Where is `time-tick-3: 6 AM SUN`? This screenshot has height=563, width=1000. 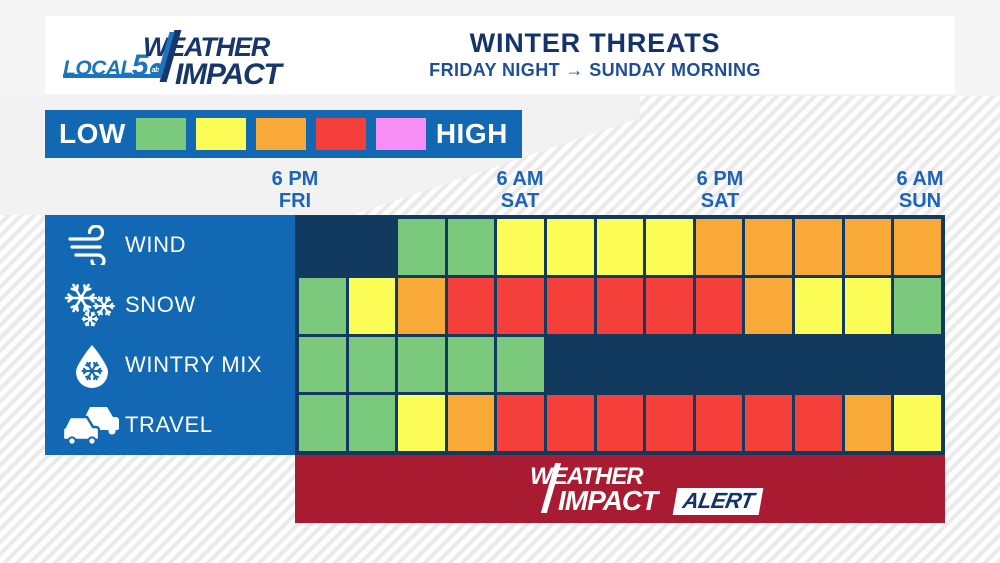
time-tick-3: 6 AM SUN is located at coordinates (920, 190).